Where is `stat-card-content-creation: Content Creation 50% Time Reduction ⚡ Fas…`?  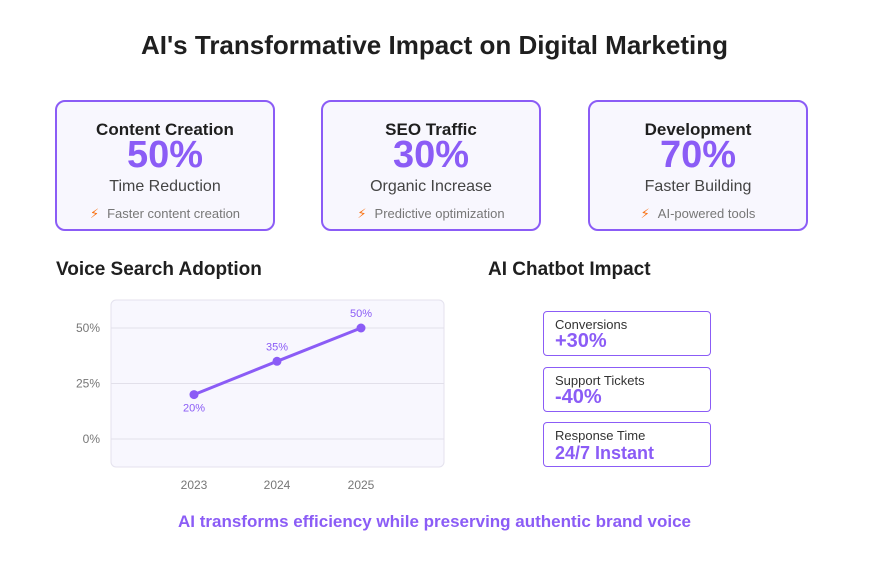
stat-card-content-creation: Content Creation 50% Time Reduction ⚡ Fas… is located at coordinates (165, 165).